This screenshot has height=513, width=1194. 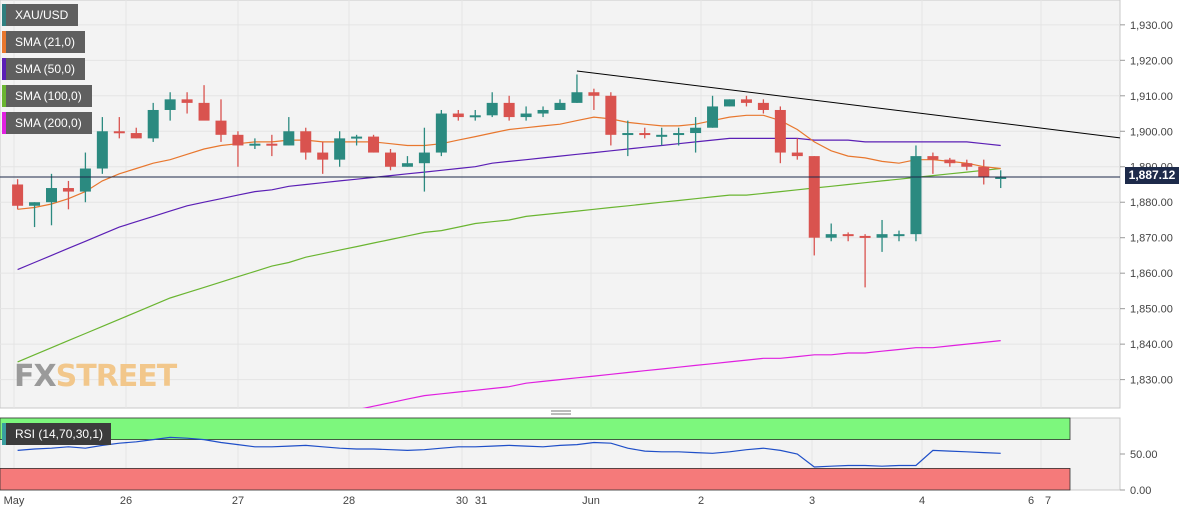 I want to click on rsi-overbought-zone, so click(x=535, y=429).